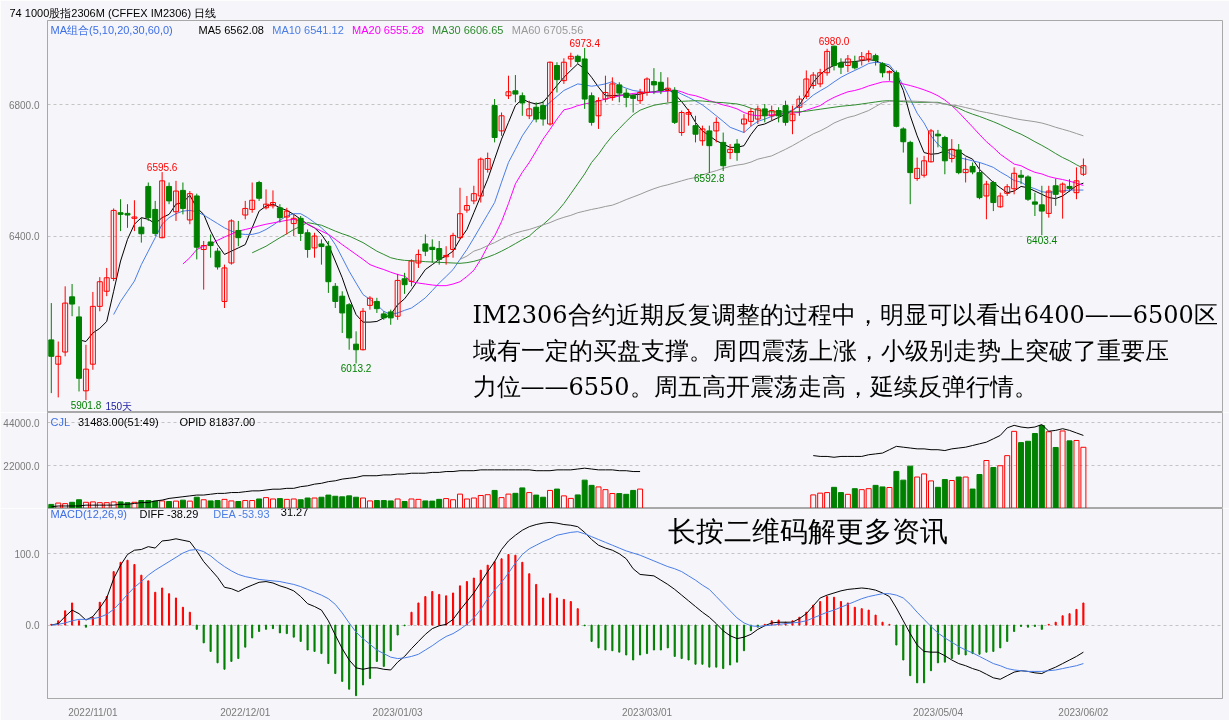 The width and height of the screenshot is (1229, 726). Describe the element at coordinates (113, 13) in the screenshot. I see `chart-title: 74 1000股指2306M (CFFEX IM2306) 日线` at that location.